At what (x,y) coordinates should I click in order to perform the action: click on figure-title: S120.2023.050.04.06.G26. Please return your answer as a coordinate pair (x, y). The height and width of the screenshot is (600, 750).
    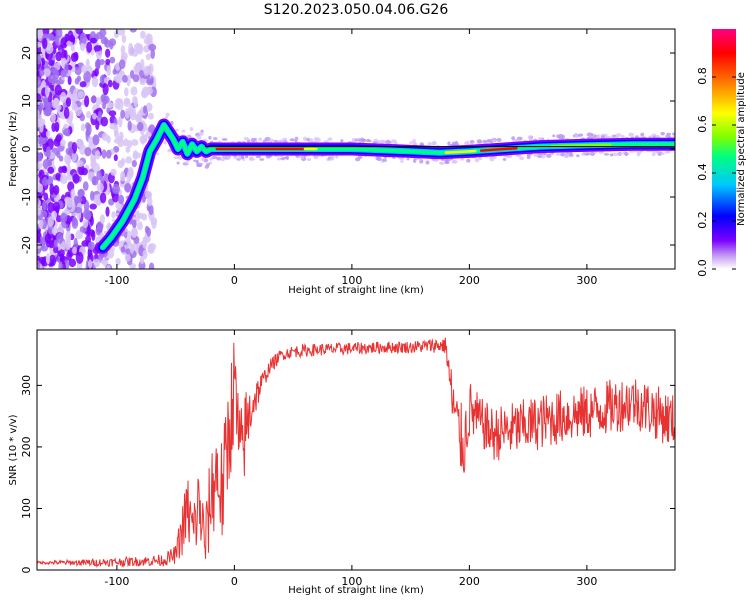
    Looking at the image, I should click on (356, 10).